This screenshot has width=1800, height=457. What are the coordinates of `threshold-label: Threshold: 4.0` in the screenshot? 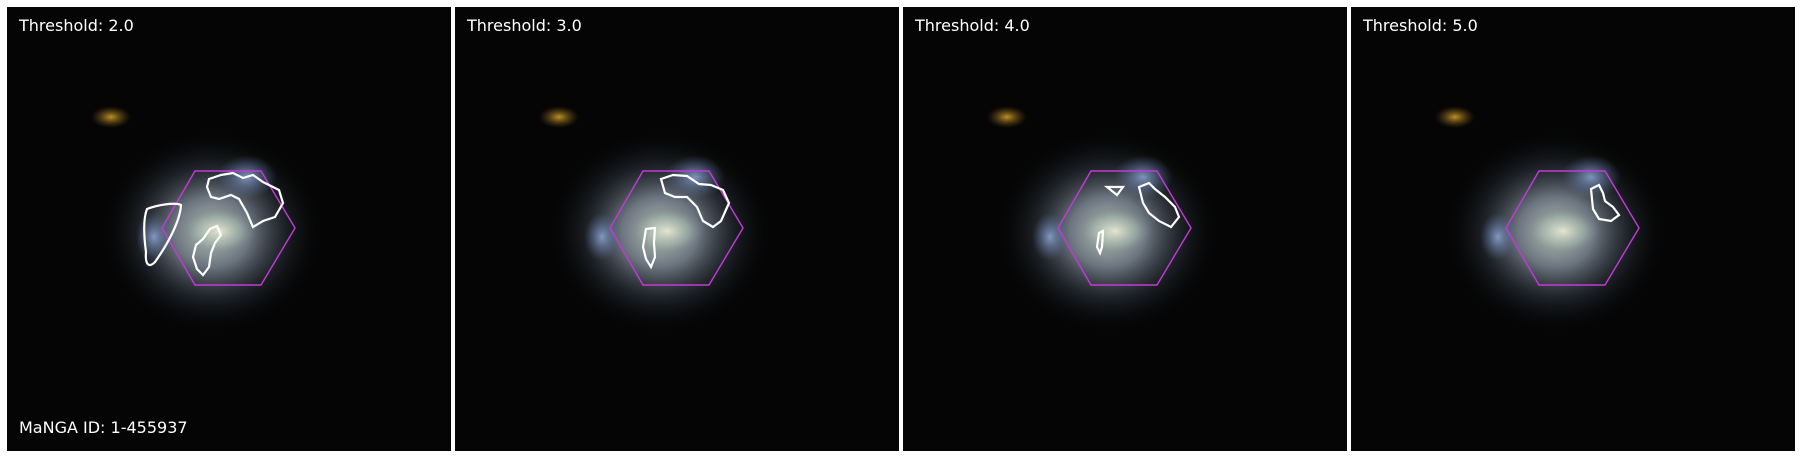 It's located at (972, 25).